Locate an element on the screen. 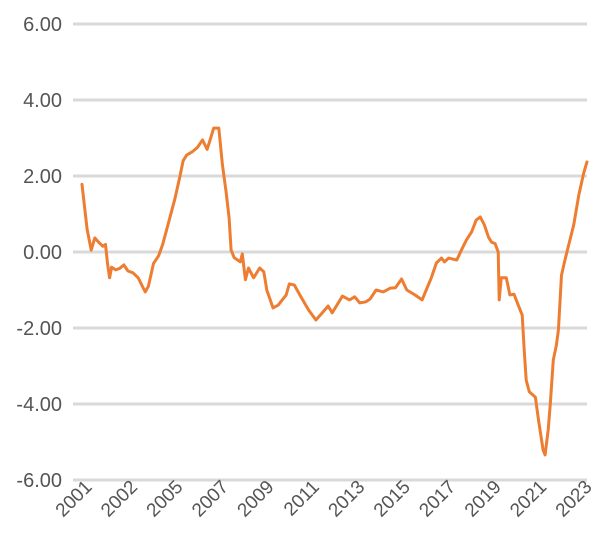 The height and width of the screenshot is (554, 600). x-tick-label: 2011 is located at coordinates (302, 499).